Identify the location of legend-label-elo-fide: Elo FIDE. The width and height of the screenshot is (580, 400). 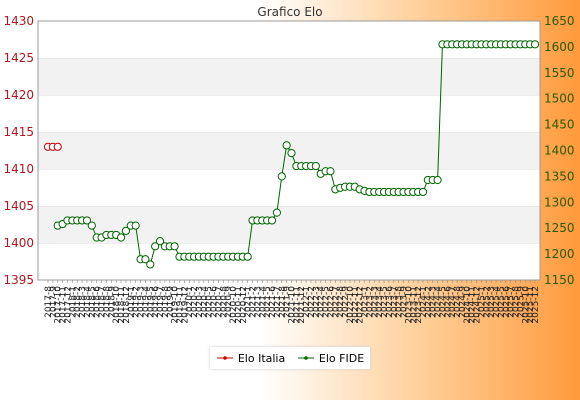
(341, 358).